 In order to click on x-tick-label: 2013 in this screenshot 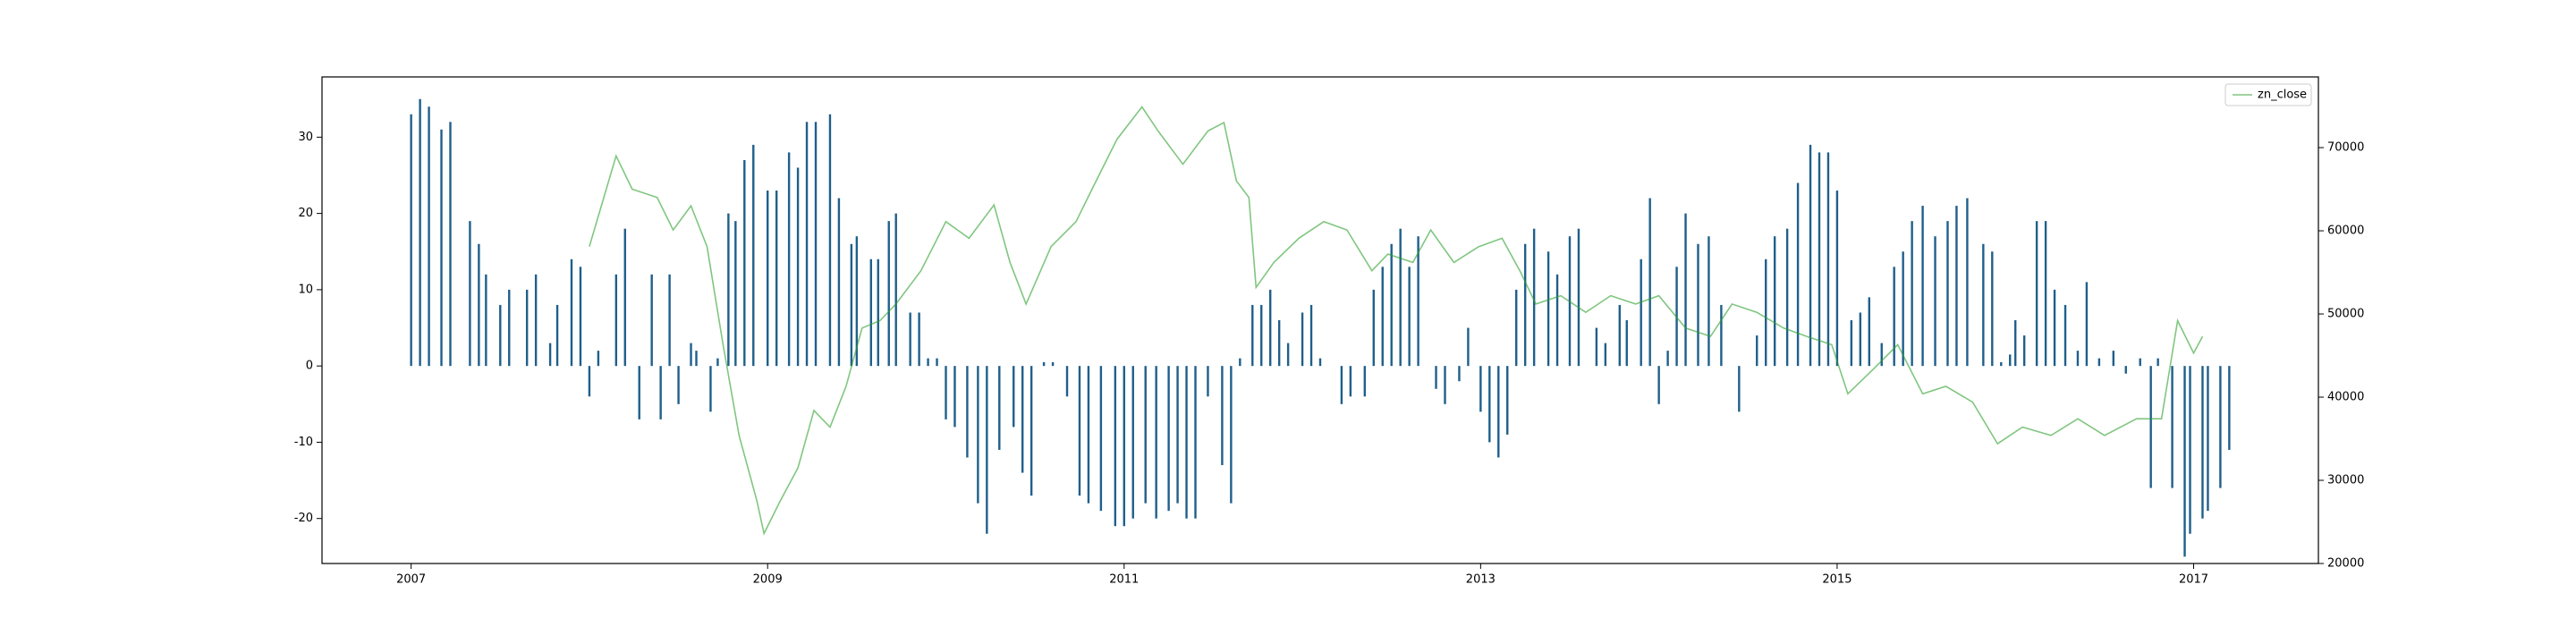, I will do `click(1481, 580)`.